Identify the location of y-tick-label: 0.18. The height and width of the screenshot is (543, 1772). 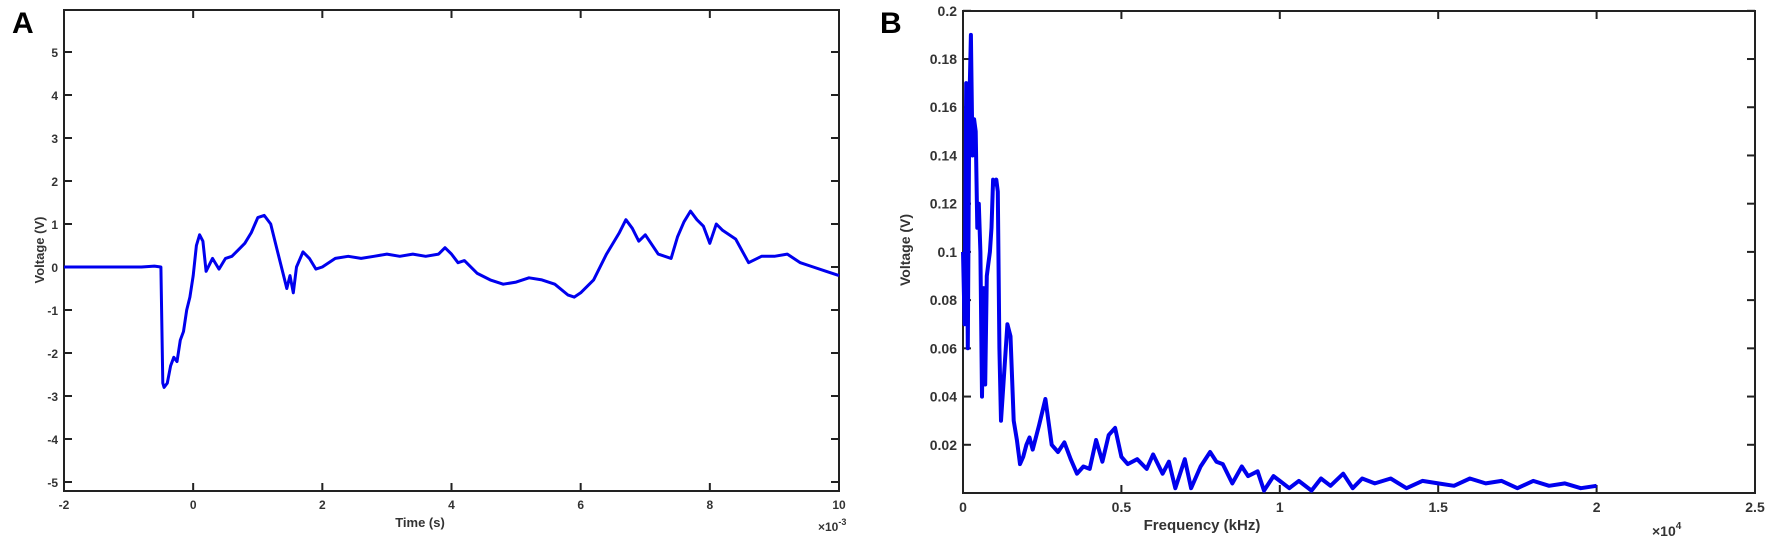
(943, 59).